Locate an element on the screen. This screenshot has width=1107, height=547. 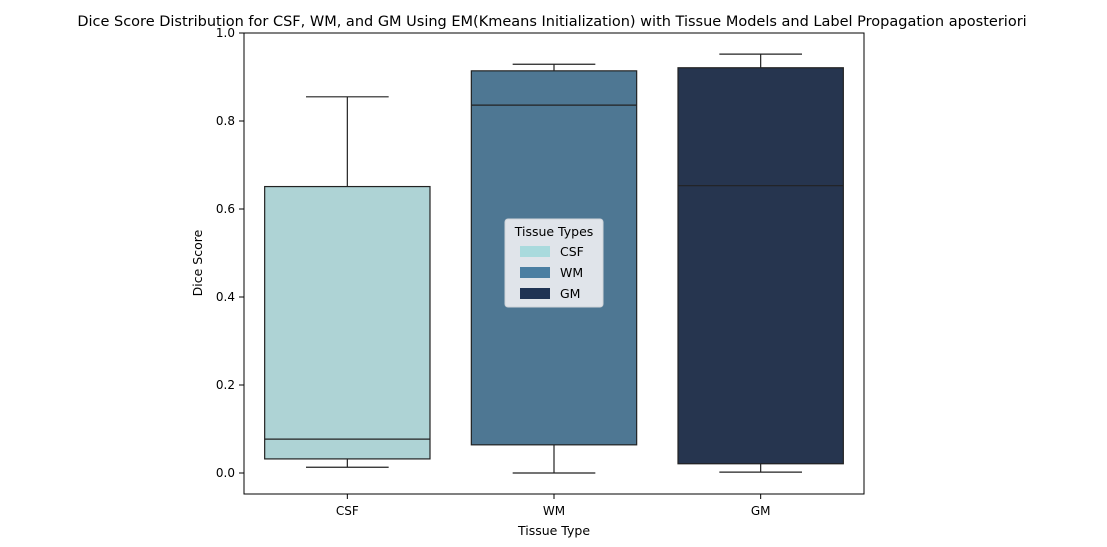
x-tick-label: CSF is located at coordinates (347, 511).